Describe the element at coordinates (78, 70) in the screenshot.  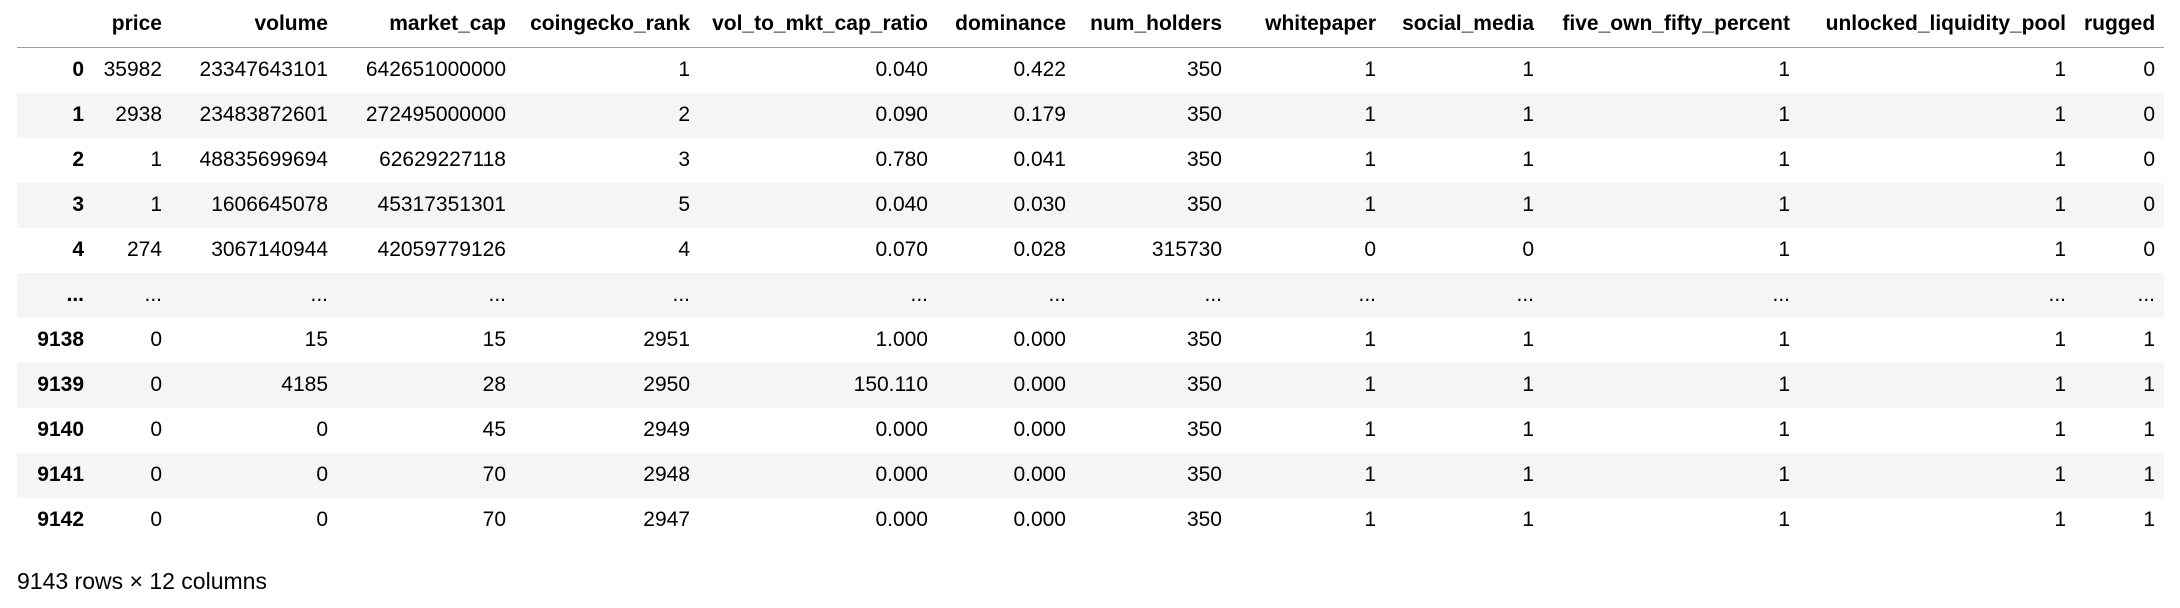
I see `row-index: 0` at that location.